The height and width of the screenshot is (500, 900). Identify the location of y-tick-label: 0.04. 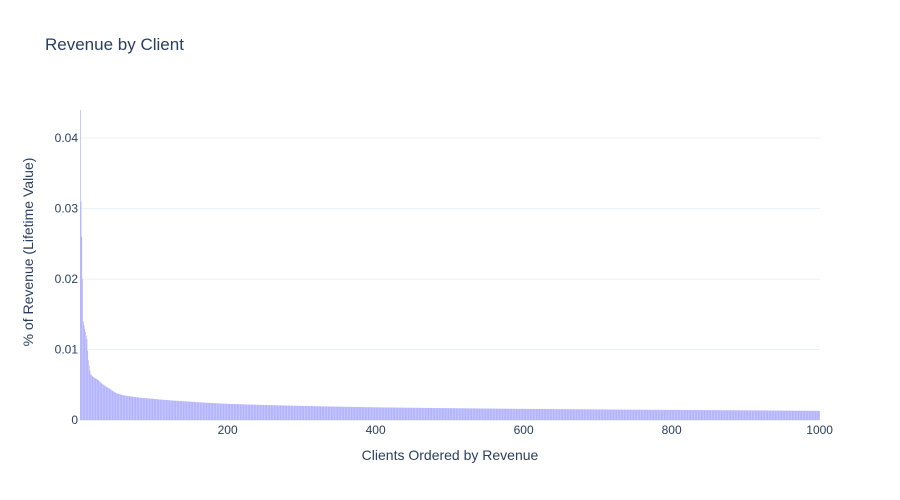
(67, 138).